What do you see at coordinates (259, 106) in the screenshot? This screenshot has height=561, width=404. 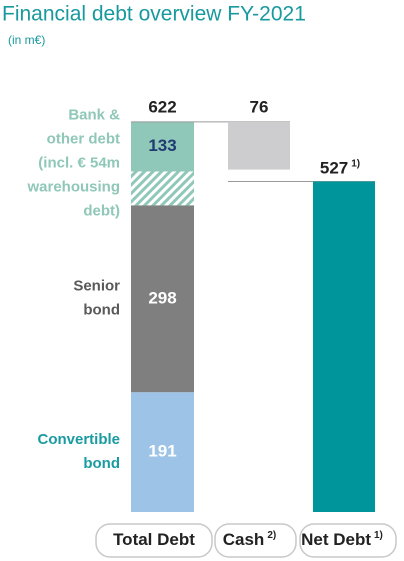 I see `value-label: 76` at bounding box center [259, 106].